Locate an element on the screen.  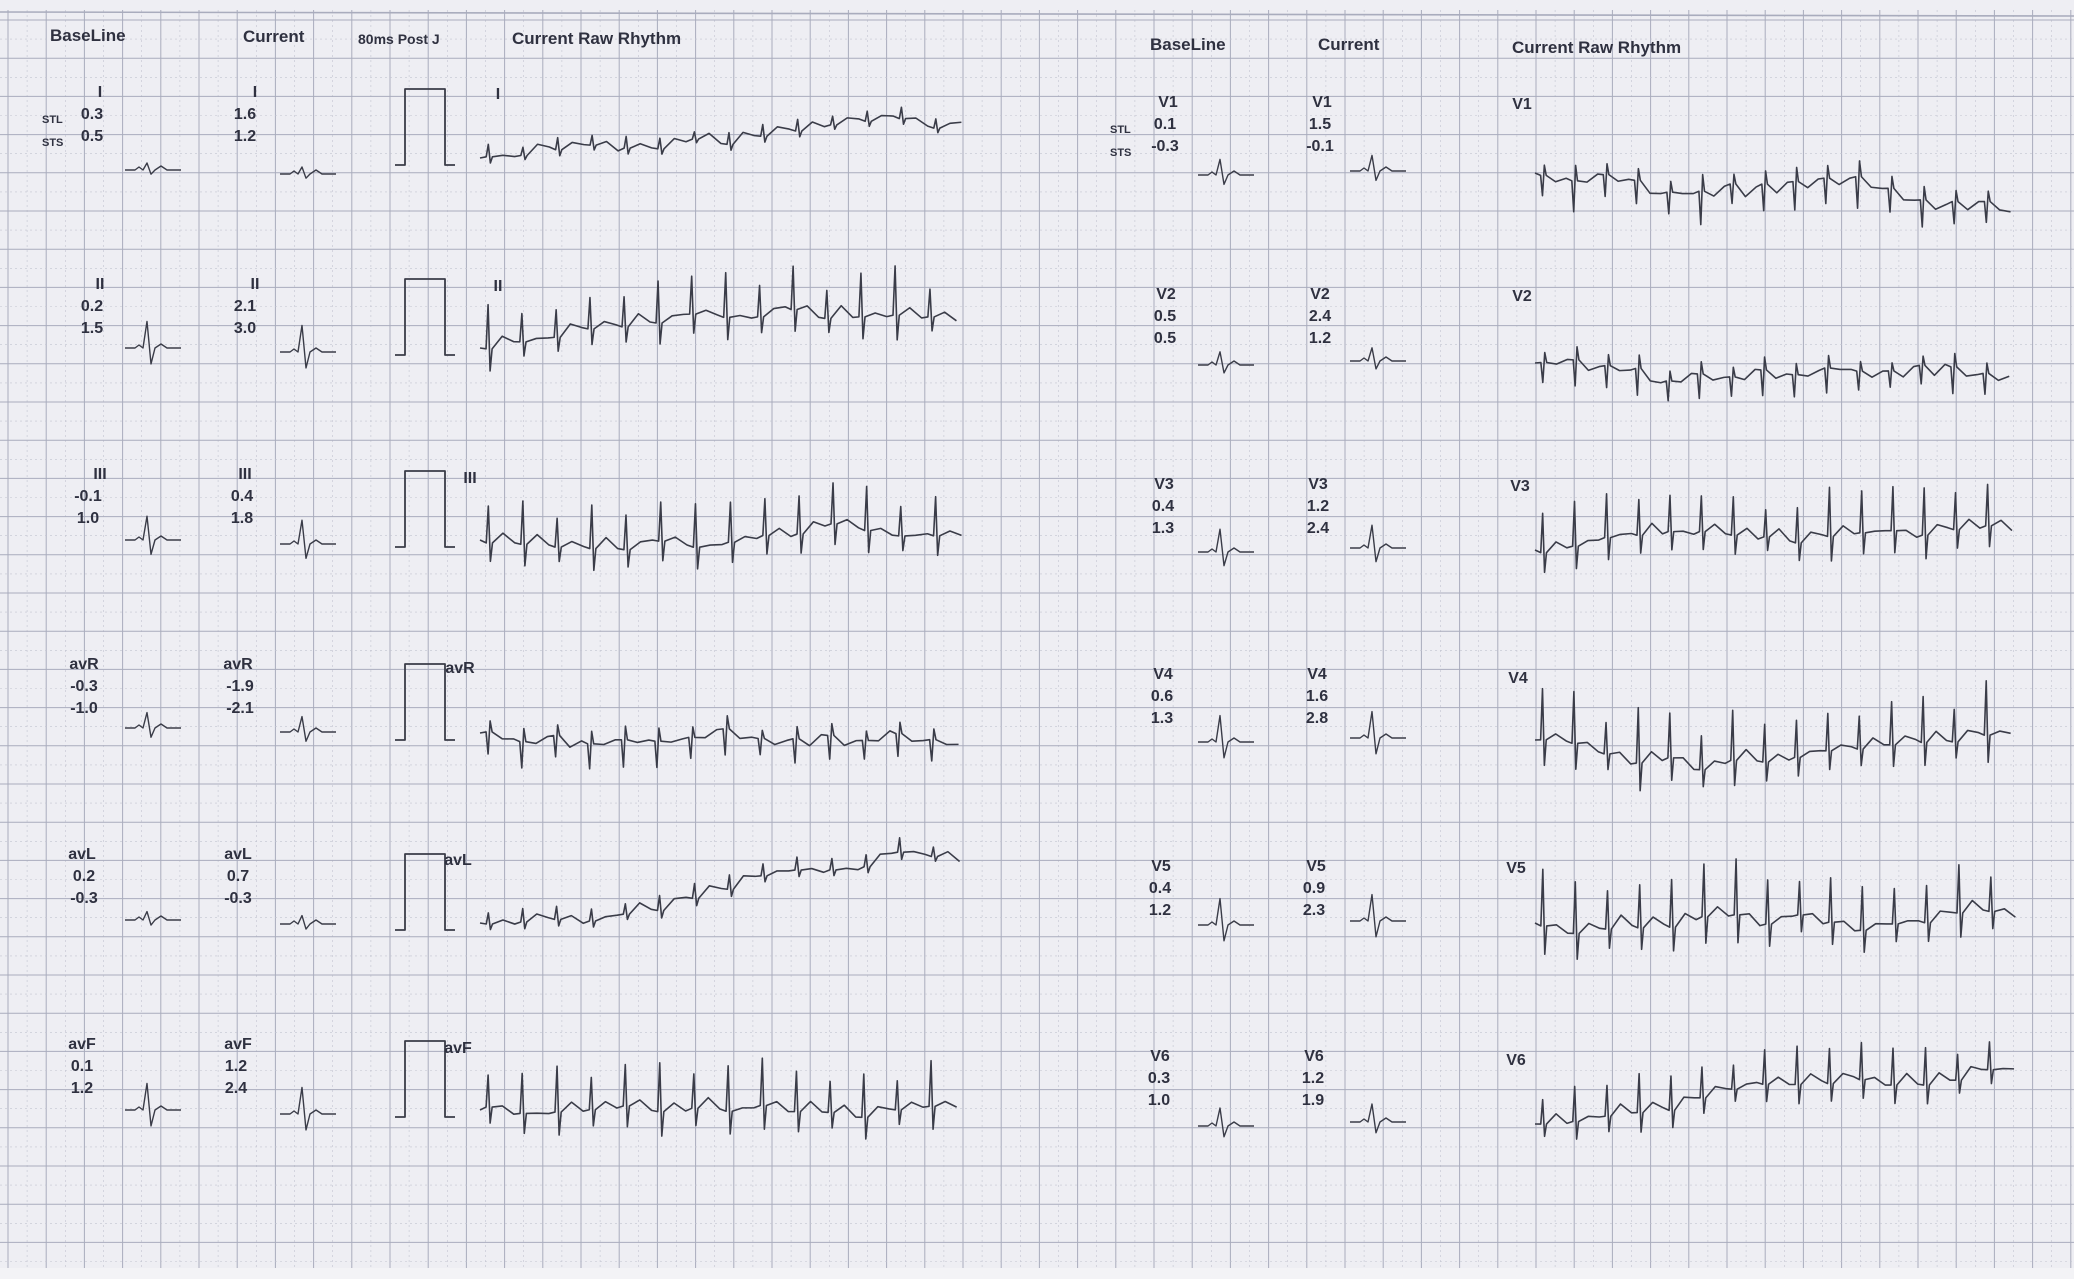
right-baseline-sts-value: 1.0 is located at coordinates (1159, 1100).